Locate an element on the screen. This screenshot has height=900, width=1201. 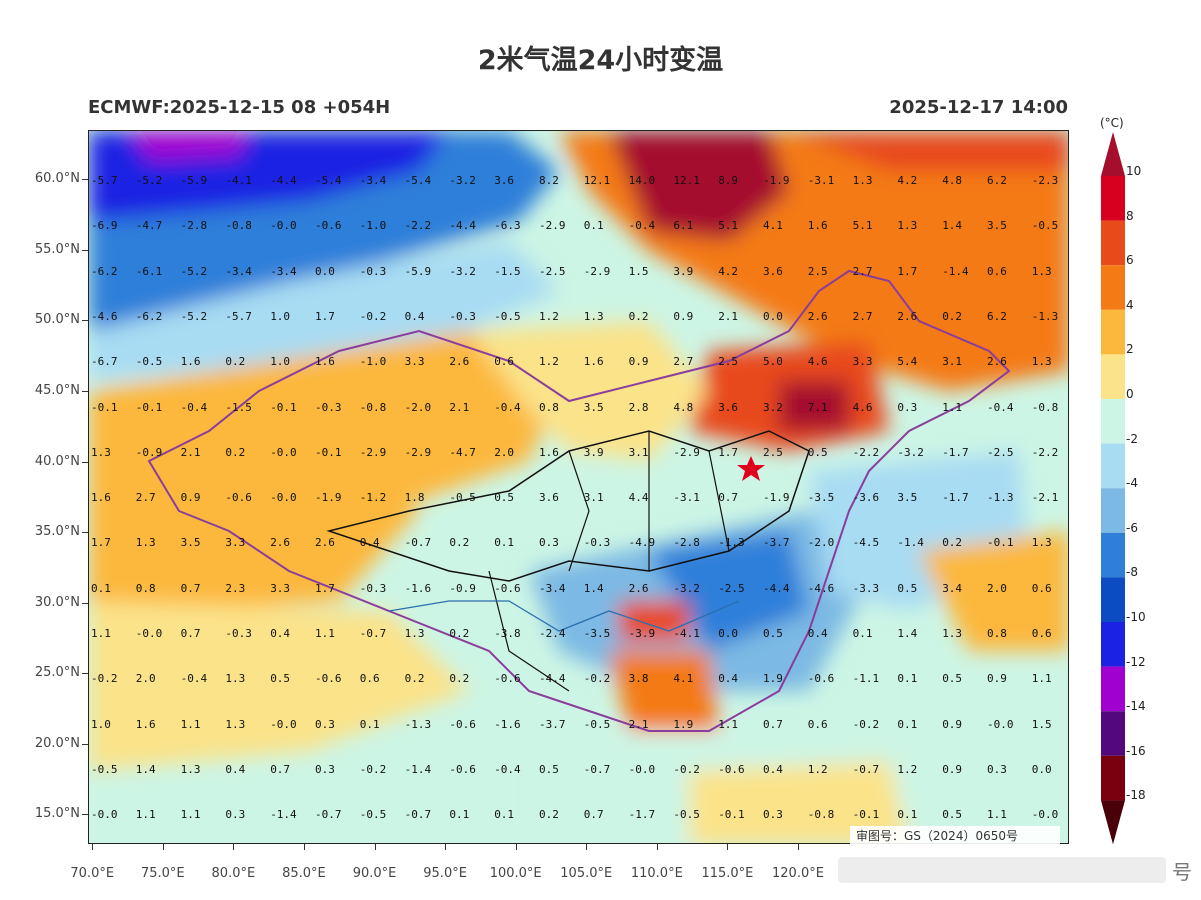
grid-value: 4.2 is located at coordinates (728, 271).